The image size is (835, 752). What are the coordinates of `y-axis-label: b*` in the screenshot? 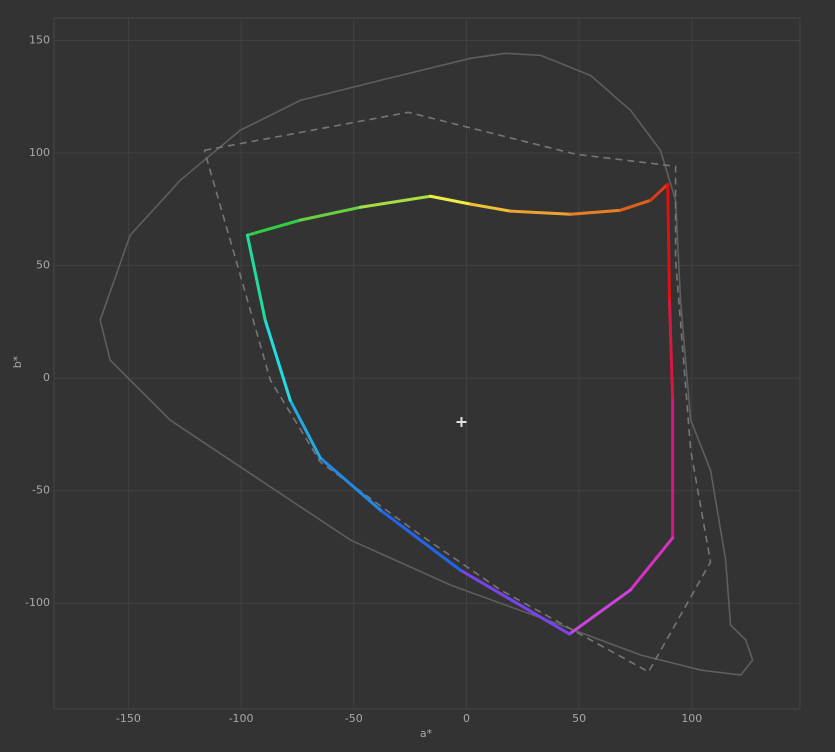 It's located at (17, 361).